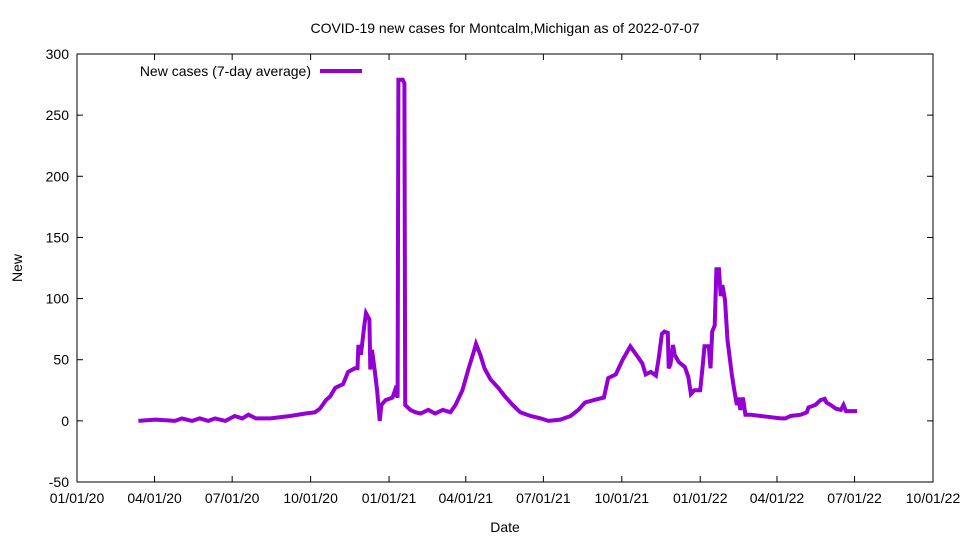 The height and width of the screenshot is (545, 960). I want to click on x-tick-label: 04/01/20, so click(154, 498).